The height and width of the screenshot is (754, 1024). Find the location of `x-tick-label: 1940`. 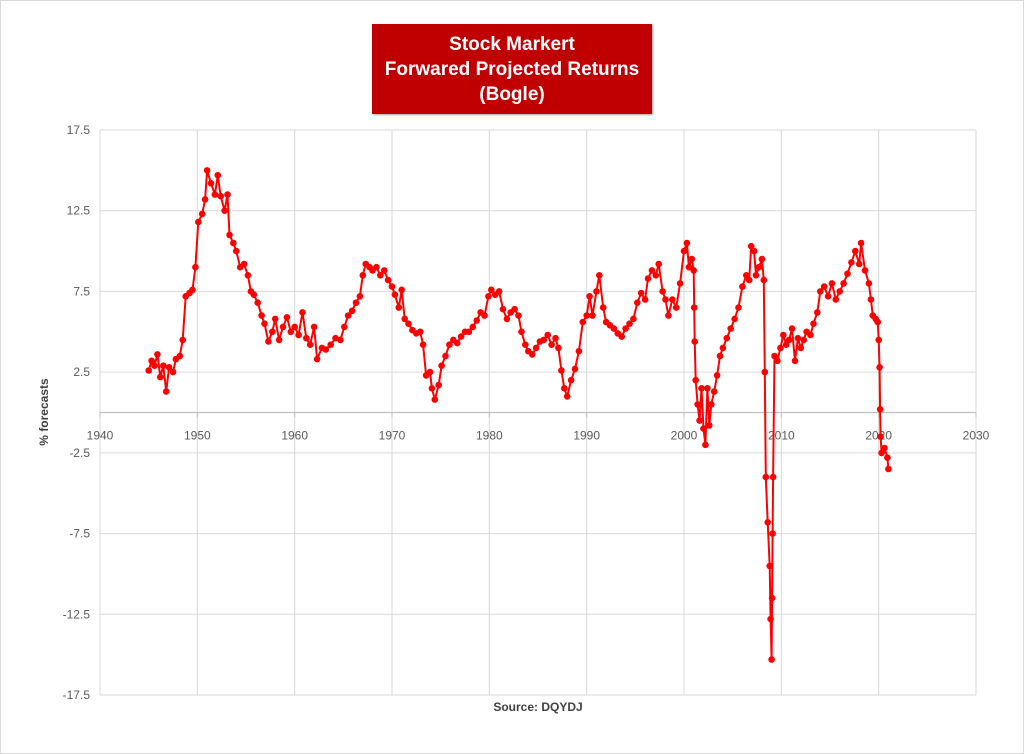

x-tick-label: 1940 is located at coordinates (100, 436).